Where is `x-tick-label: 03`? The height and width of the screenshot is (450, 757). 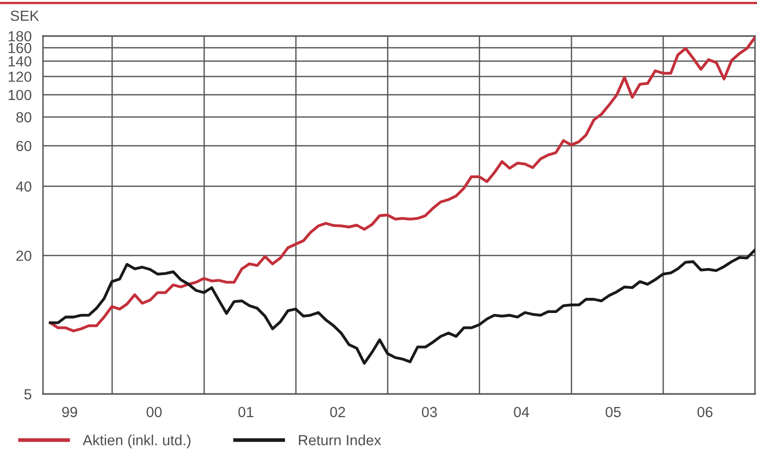
x-tick-label: 03 is located at coordinates (429, 412).